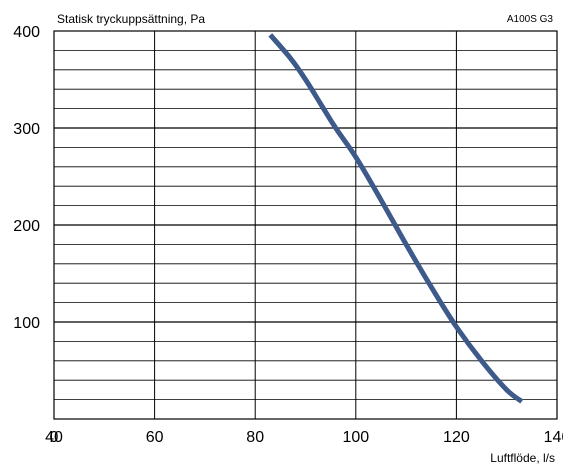  Describe the element at coordinates (26, 32) in the screenshot. I see `y-tick-label: 400` at that location.